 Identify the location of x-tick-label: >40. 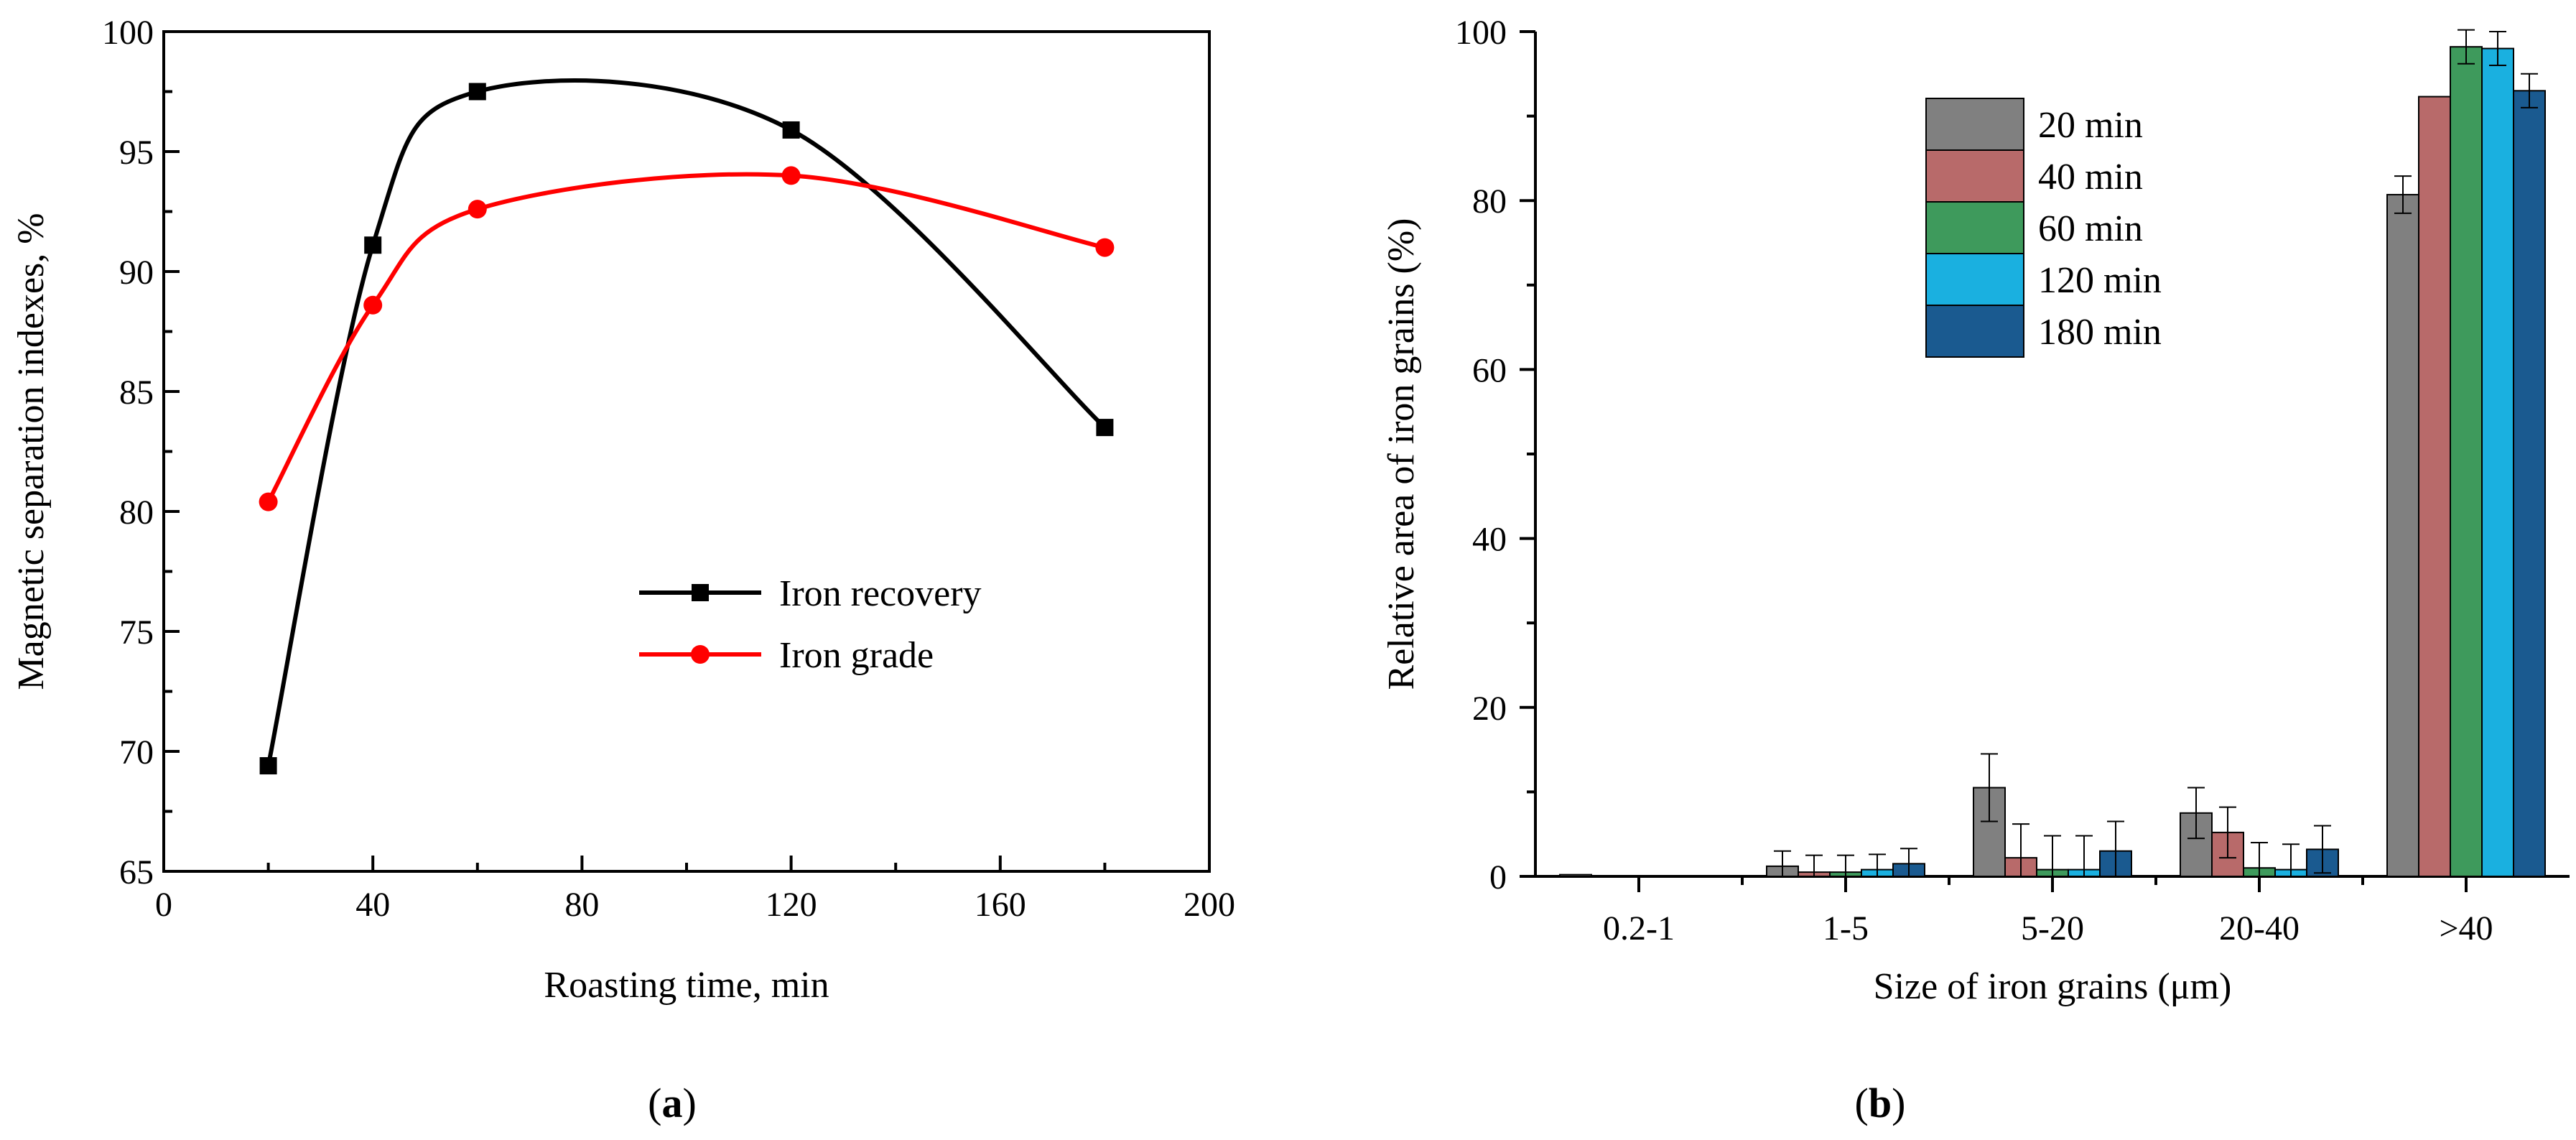
(2466, 928).